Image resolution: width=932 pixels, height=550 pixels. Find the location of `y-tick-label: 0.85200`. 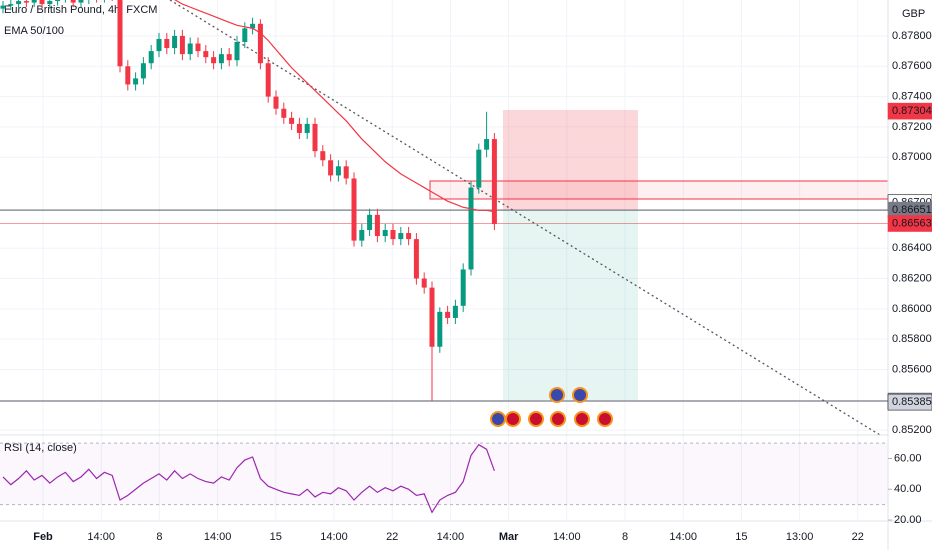

y-tick-label: 0.85200 is located at coordinates (912, 430).